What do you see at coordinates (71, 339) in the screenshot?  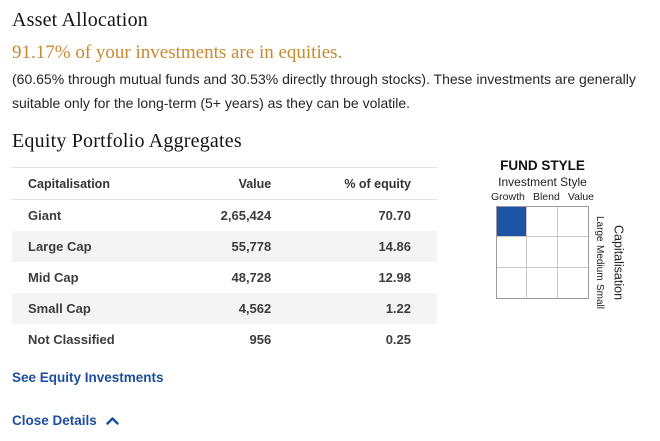 I see `cell-capitalisation: Not Classified` at bounding box center [71, 339].